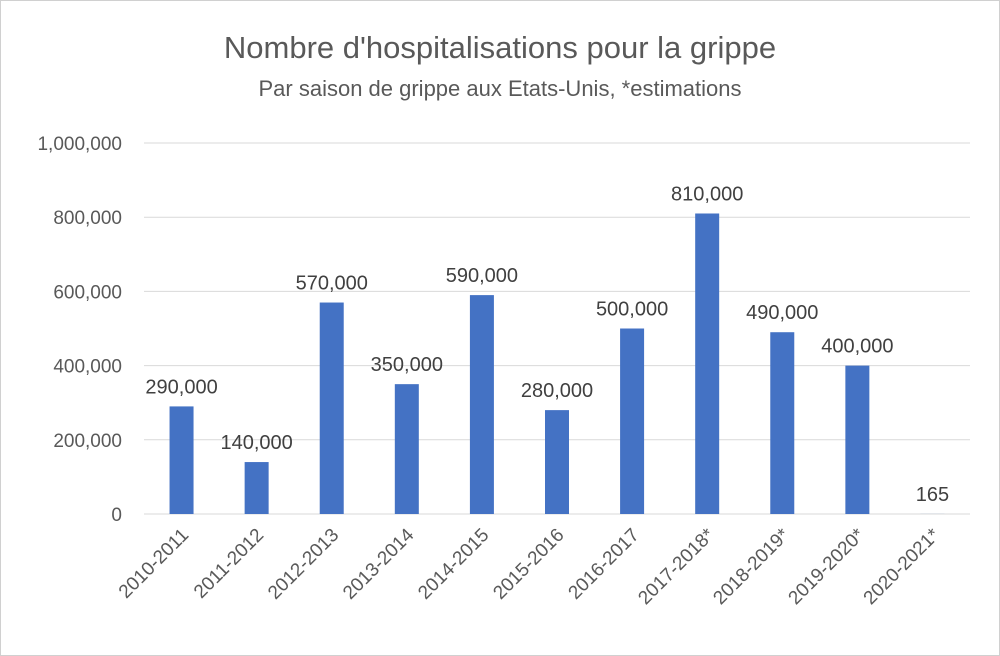 The width and height of the screenshot is (1000, 656). What do you see at coordinates (87, 367) in the screenshot?
I see `y-tick-label: 400,000` at bounding box center [87, 367].